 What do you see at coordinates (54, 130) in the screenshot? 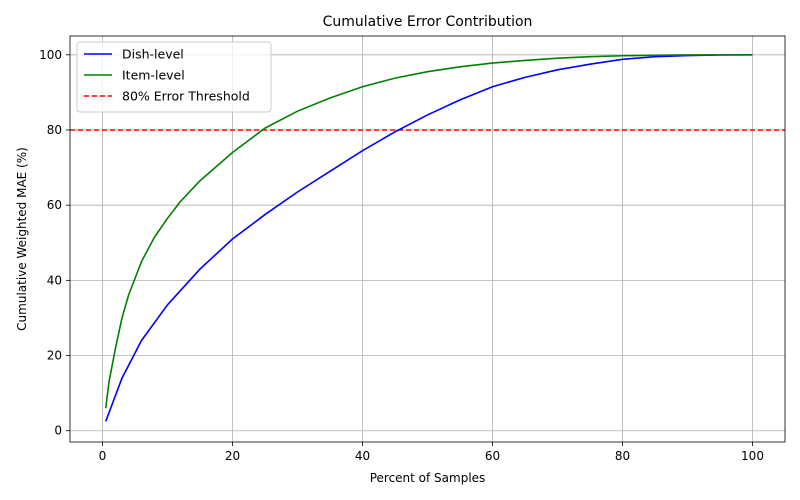
I see `y-tick-label: 80` at bounding box center [54, 130].